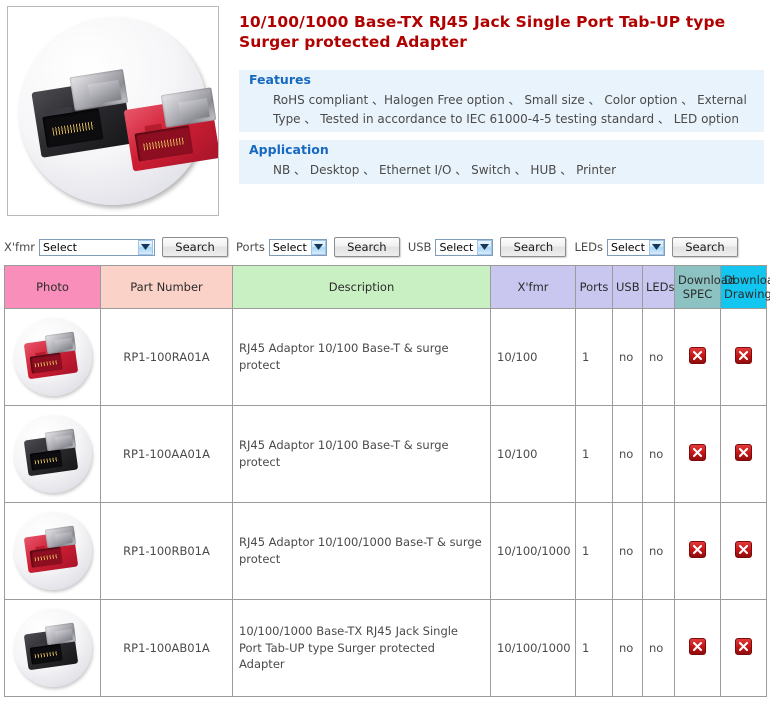 This screenshot has height=708, width=770. I want to click on cell-part-number: RP1-100AB01A, so click(166, 648).